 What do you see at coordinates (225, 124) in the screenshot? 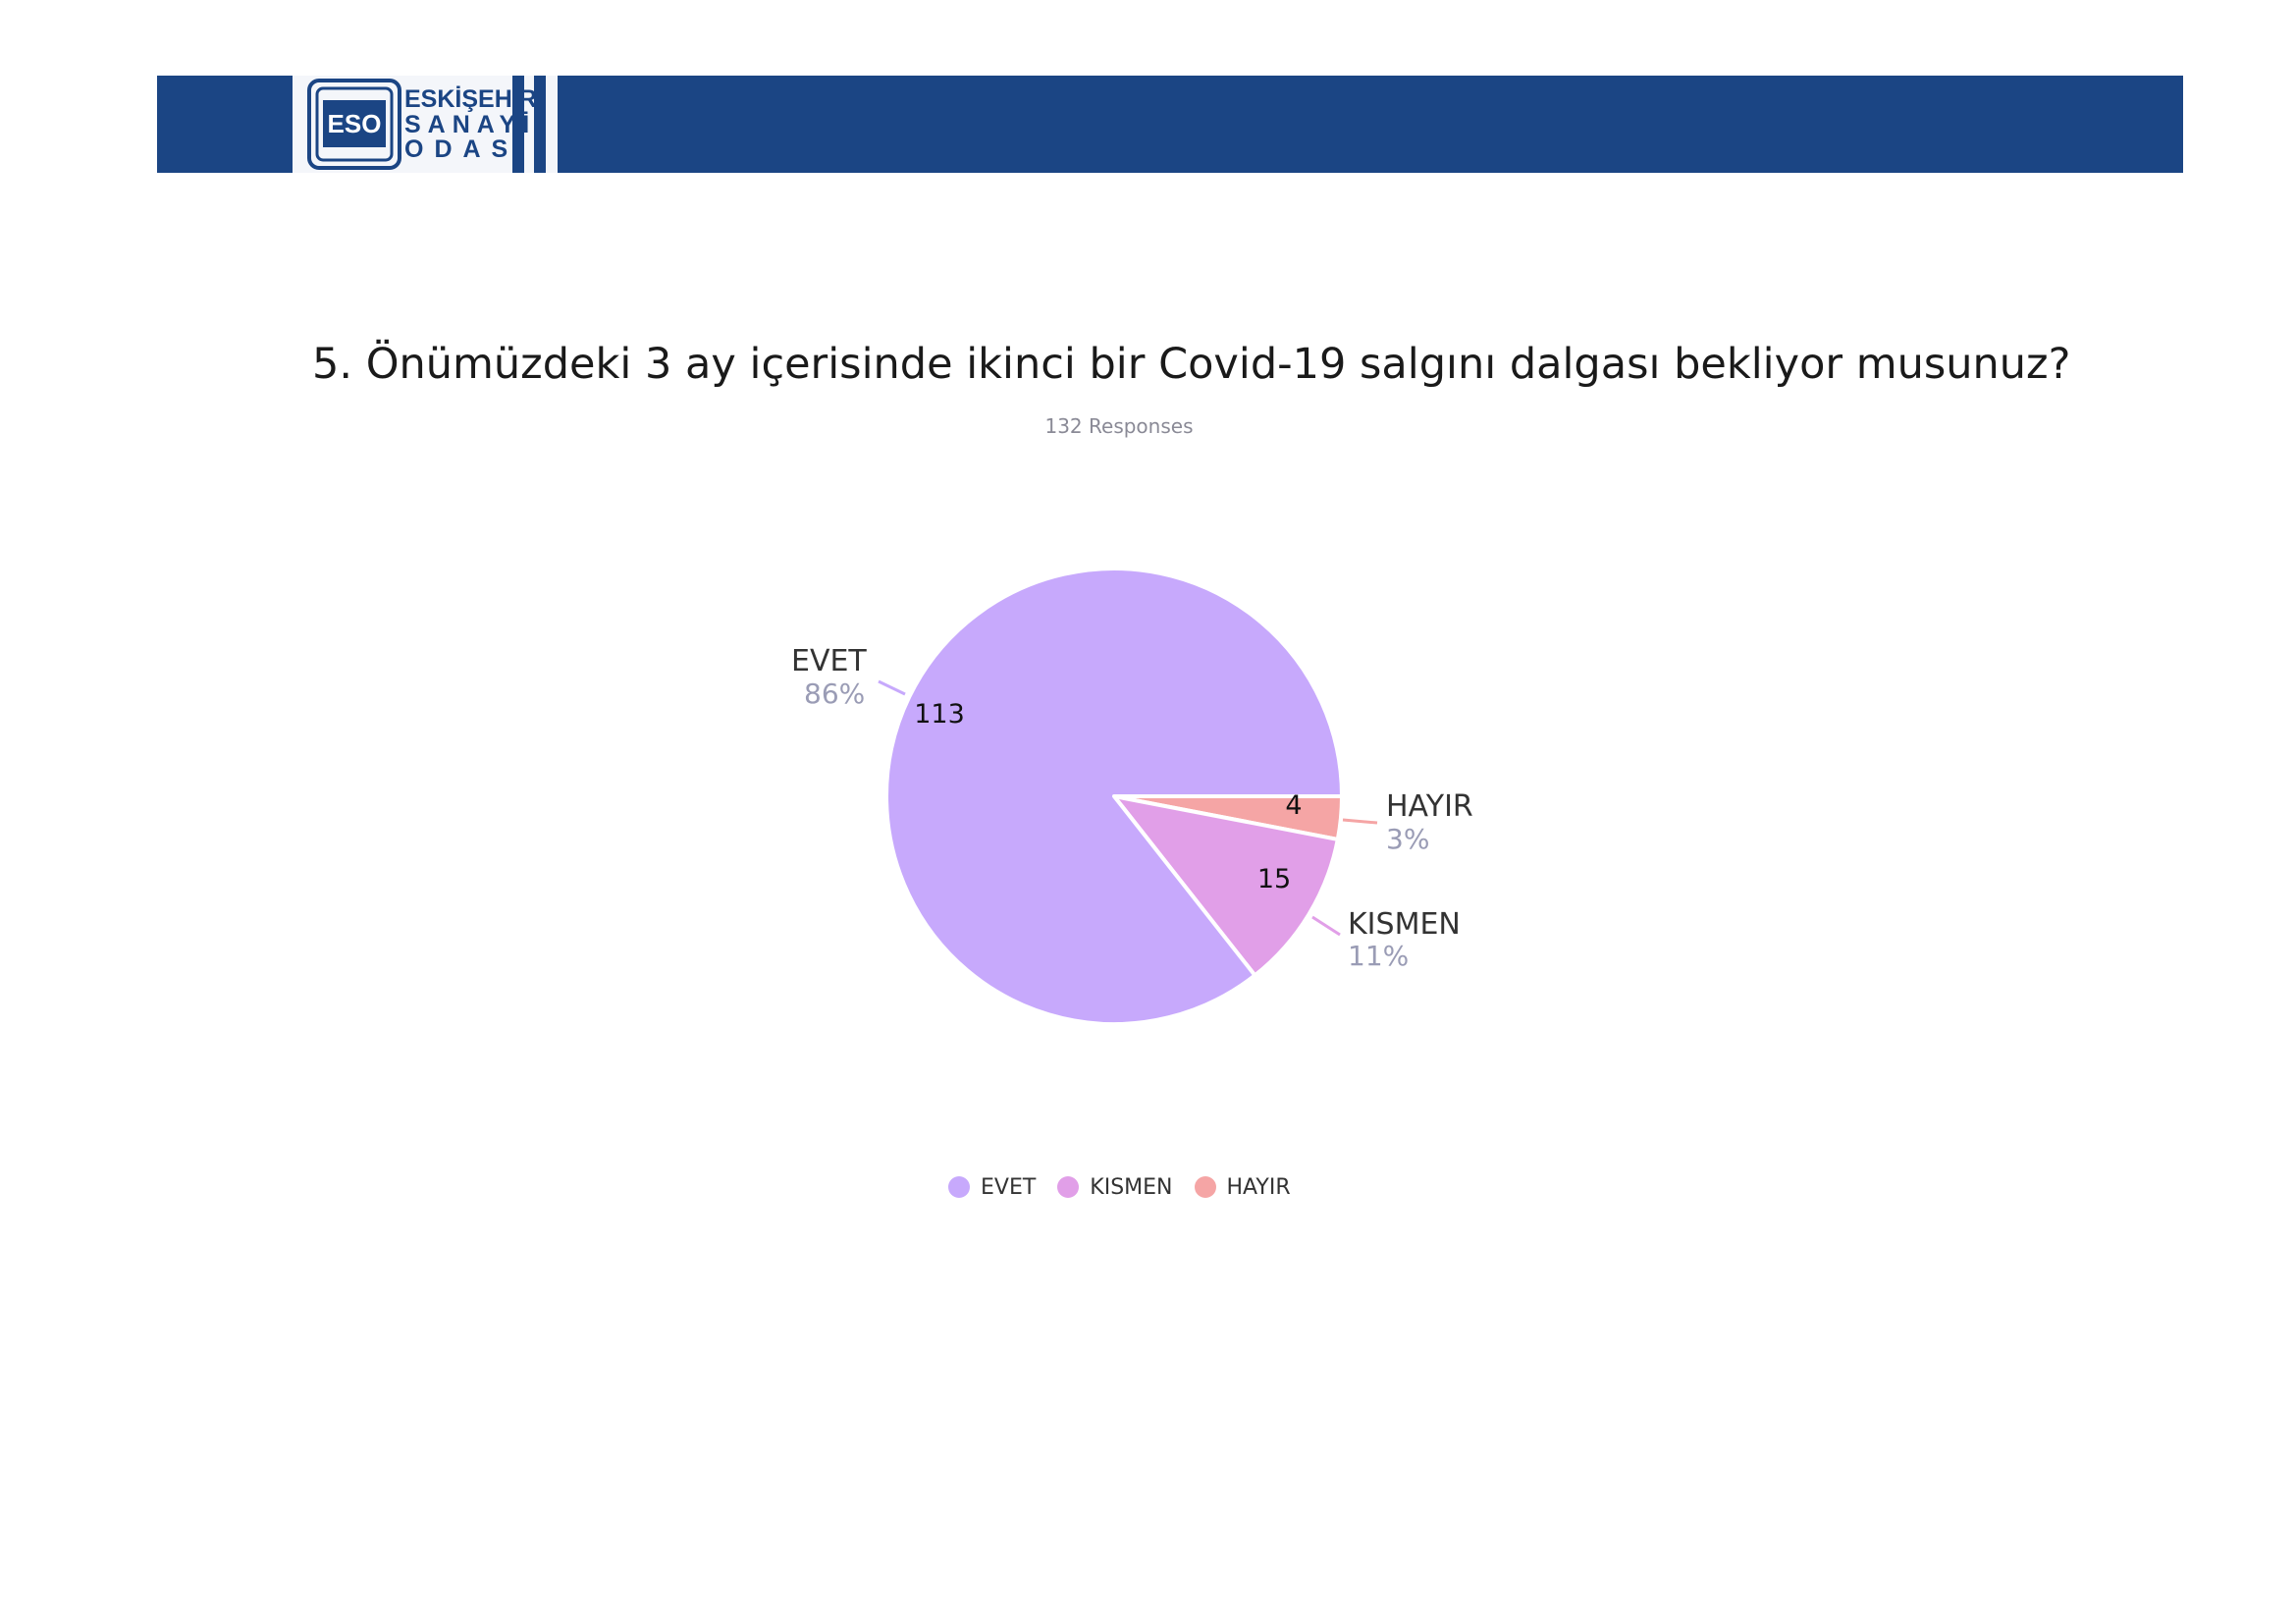
I see `header-bar-left` at bounding box center [225, 124].